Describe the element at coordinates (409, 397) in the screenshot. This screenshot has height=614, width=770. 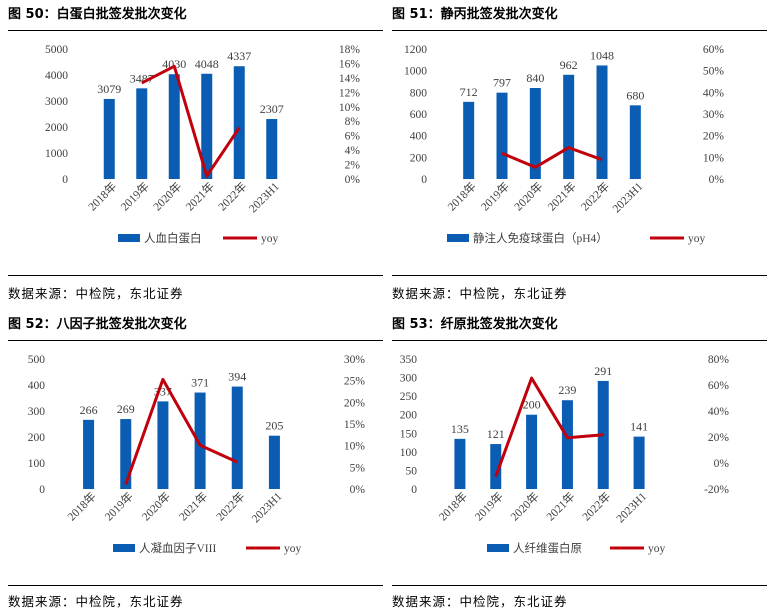
I see `y-tick-label: 250` at that location.